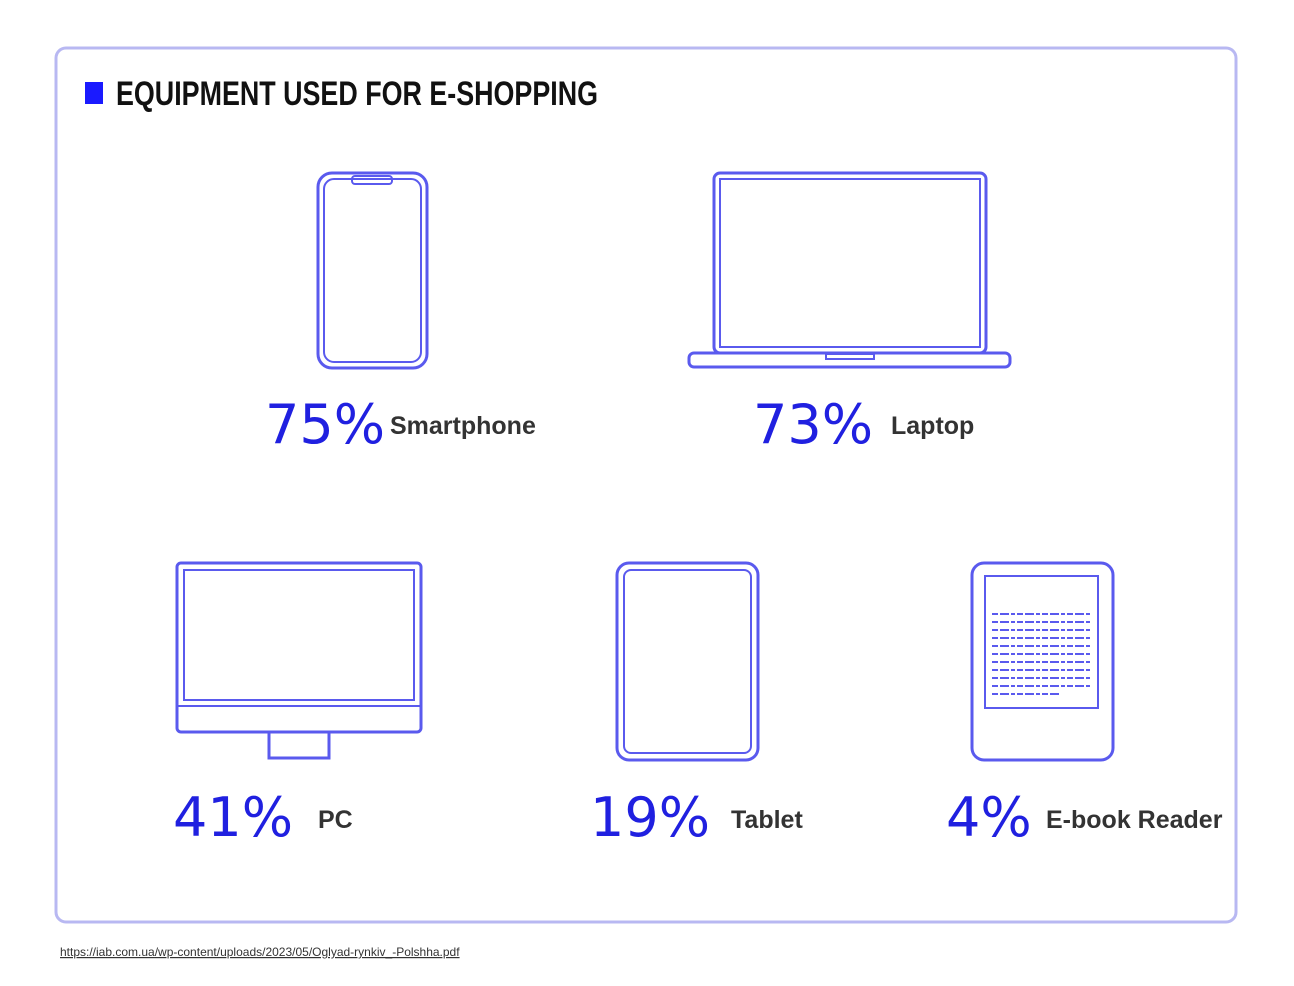 The height and width of the screenshot is (986, 1294). Describe the element at coordinates (1134, 820) in the screenshot. I see `device-label: E-book Reader` at that location.